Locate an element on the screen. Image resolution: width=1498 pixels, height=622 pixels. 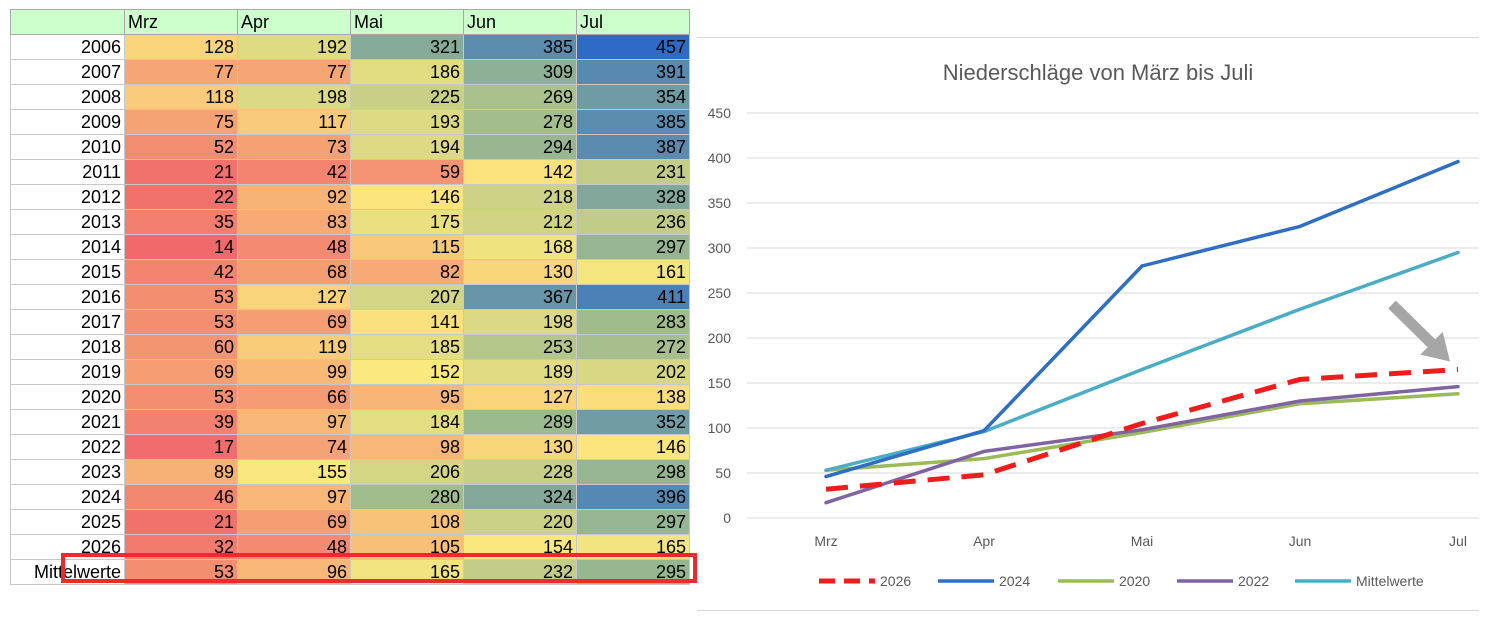
value-cell-mai: 152 is located at coordinates (407, 372).